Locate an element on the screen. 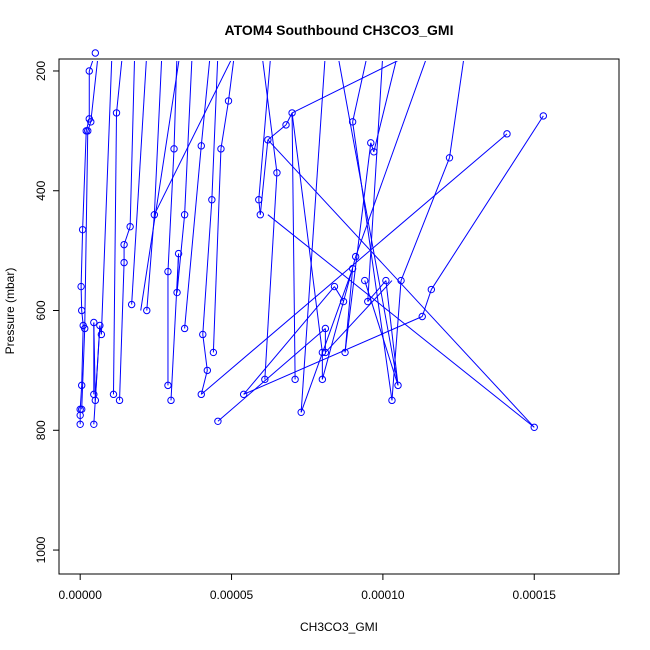 The height and width of the screenshot is (650, 650). x-axis: 0.00000 0.00005 0.00010 0.00015 is located at coordinates (307, 588).